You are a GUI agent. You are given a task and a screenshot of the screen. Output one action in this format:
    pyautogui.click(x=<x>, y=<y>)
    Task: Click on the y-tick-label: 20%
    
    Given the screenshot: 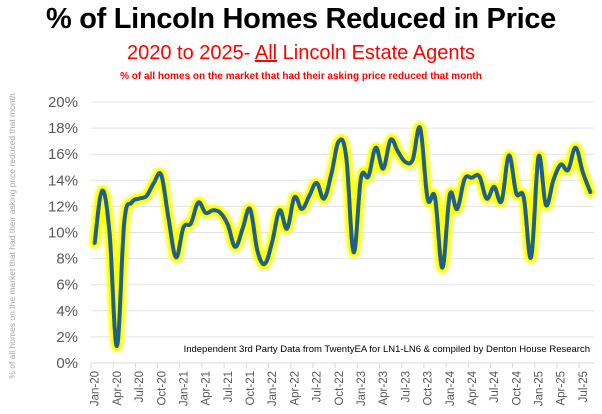 What is the action you would take?
    pyautogui.click(x=63, y=102)
    